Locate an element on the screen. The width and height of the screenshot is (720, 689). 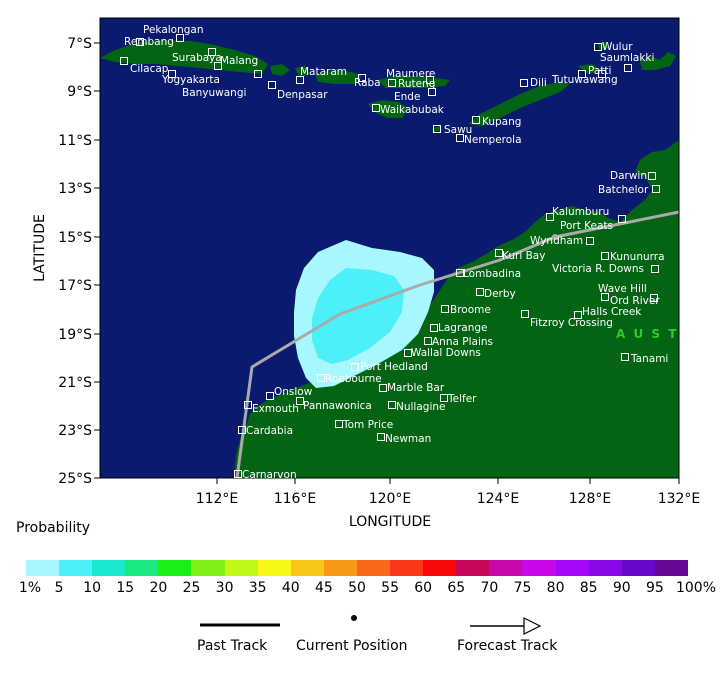
place-label: Wave Hill is located at coordinates (622, 289).